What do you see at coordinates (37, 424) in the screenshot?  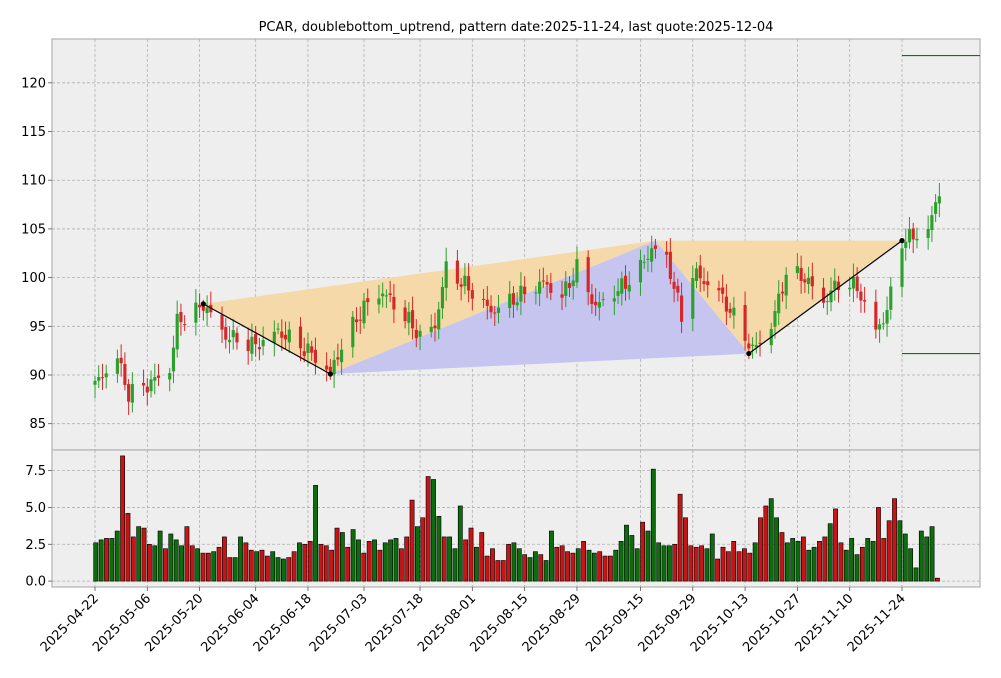 I see `price-tick-label: 85` at bounding box center [37, 424].